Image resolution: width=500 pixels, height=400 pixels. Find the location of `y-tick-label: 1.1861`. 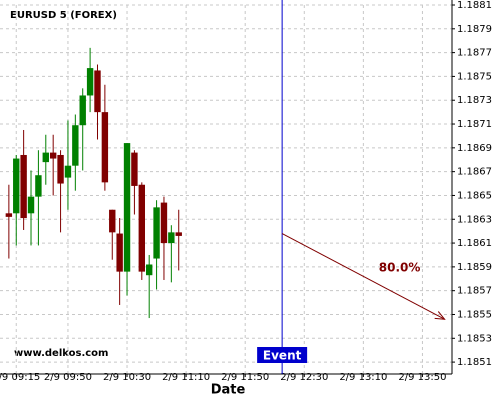

y-tick-label: 1.1861 is located at coordinates (474, 243).